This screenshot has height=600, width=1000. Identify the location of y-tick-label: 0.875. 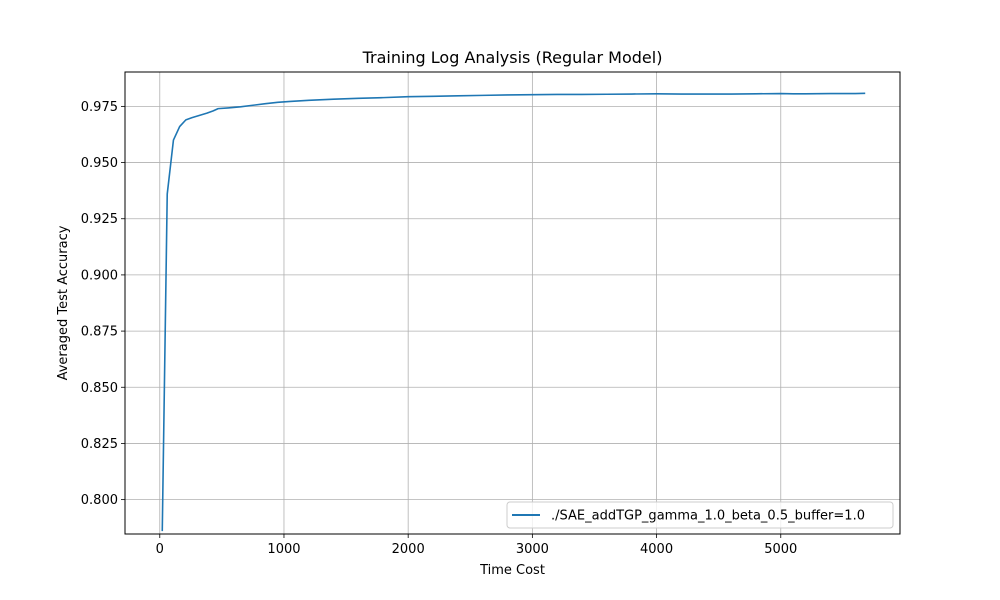
(99, 332).